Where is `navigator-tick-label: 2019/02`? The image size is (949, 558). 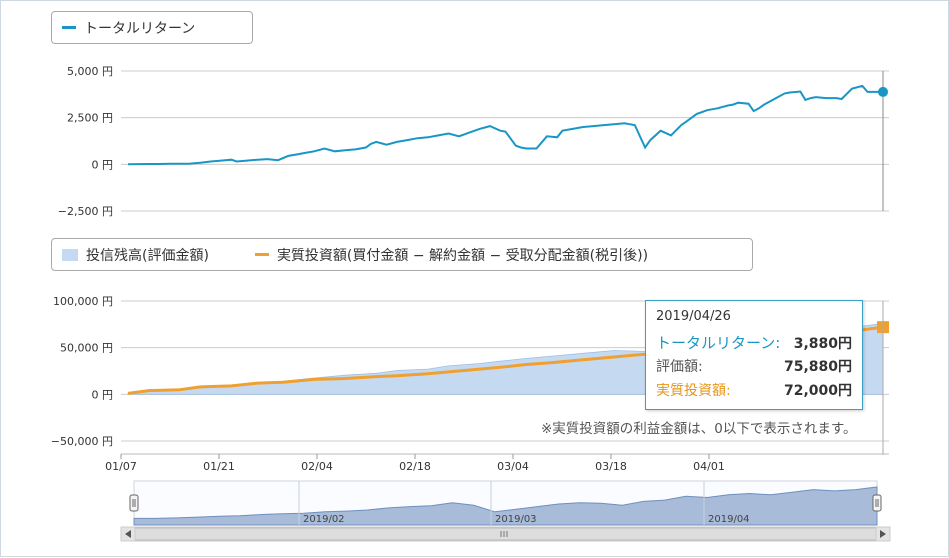 navigator-tick-label: 2019/02 is located at coordinates (324, 519).